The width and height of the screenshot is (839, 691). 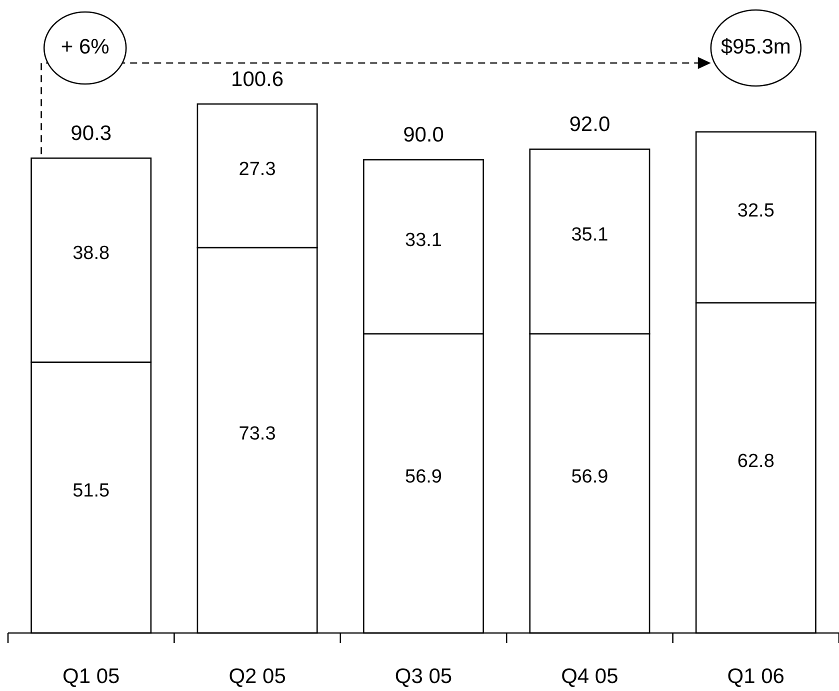 I want to click on total-label: 92.0, so click(x=589, y=124).